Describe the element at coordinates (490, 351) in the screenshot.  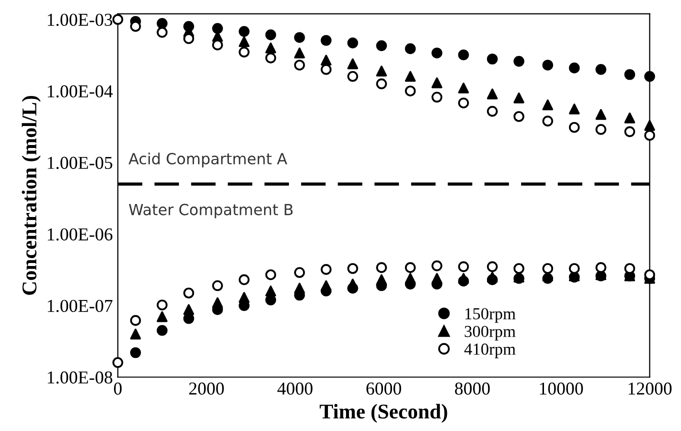
I see `legend-label: 410rpm` at that location.